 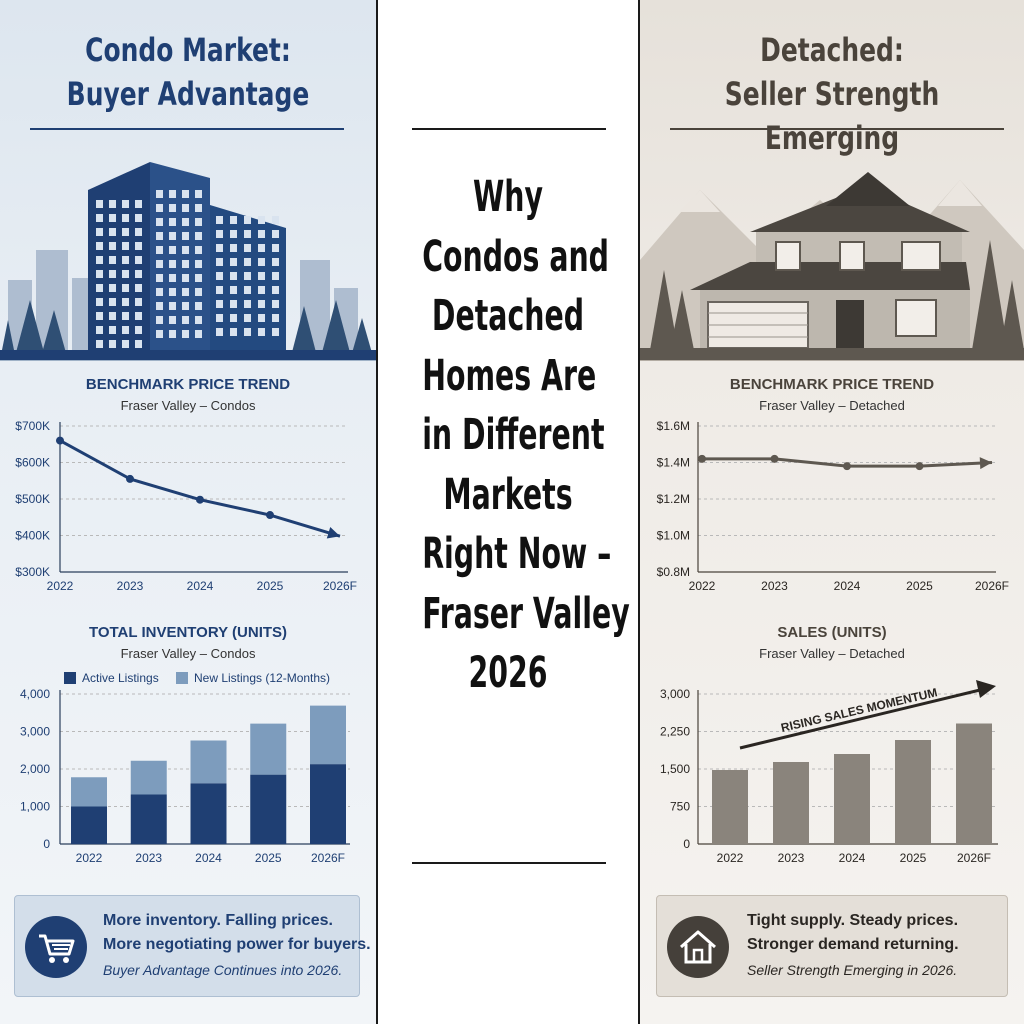 What do you see at coordinates (832, 384) in the screenshot?
I see `detached-price-chart-title: BENCHMARK PRICE TREND` at bounding box center [832, 384].